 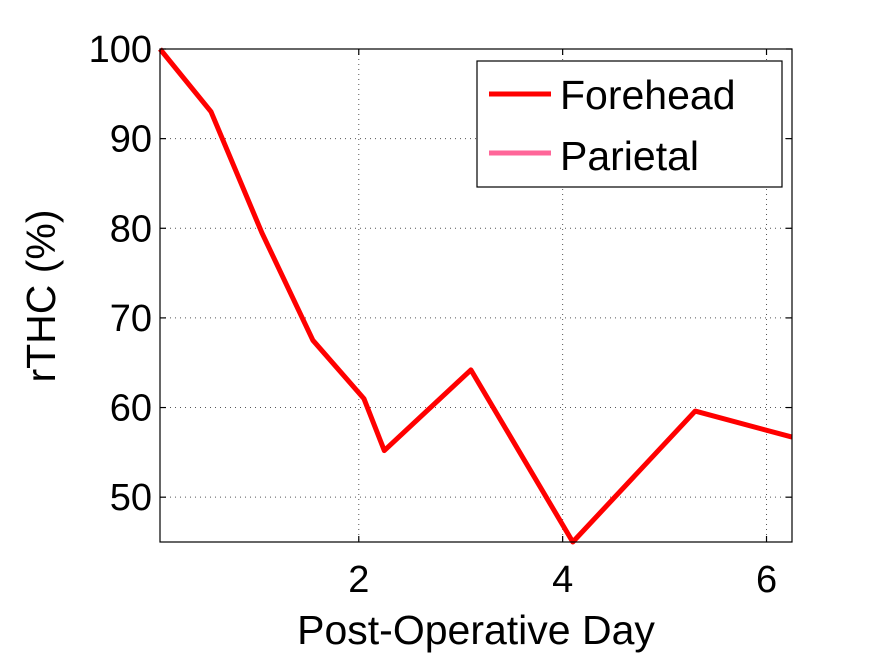 I want to click on legend-label-forehead: Forehead, so click(x=648, y=95).